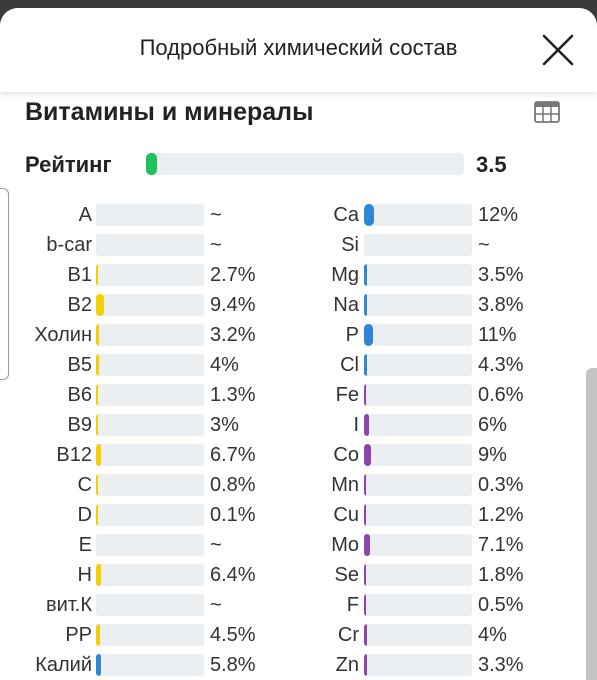  I want to click on page-title: Подробный химический состав, so click(298, 47).